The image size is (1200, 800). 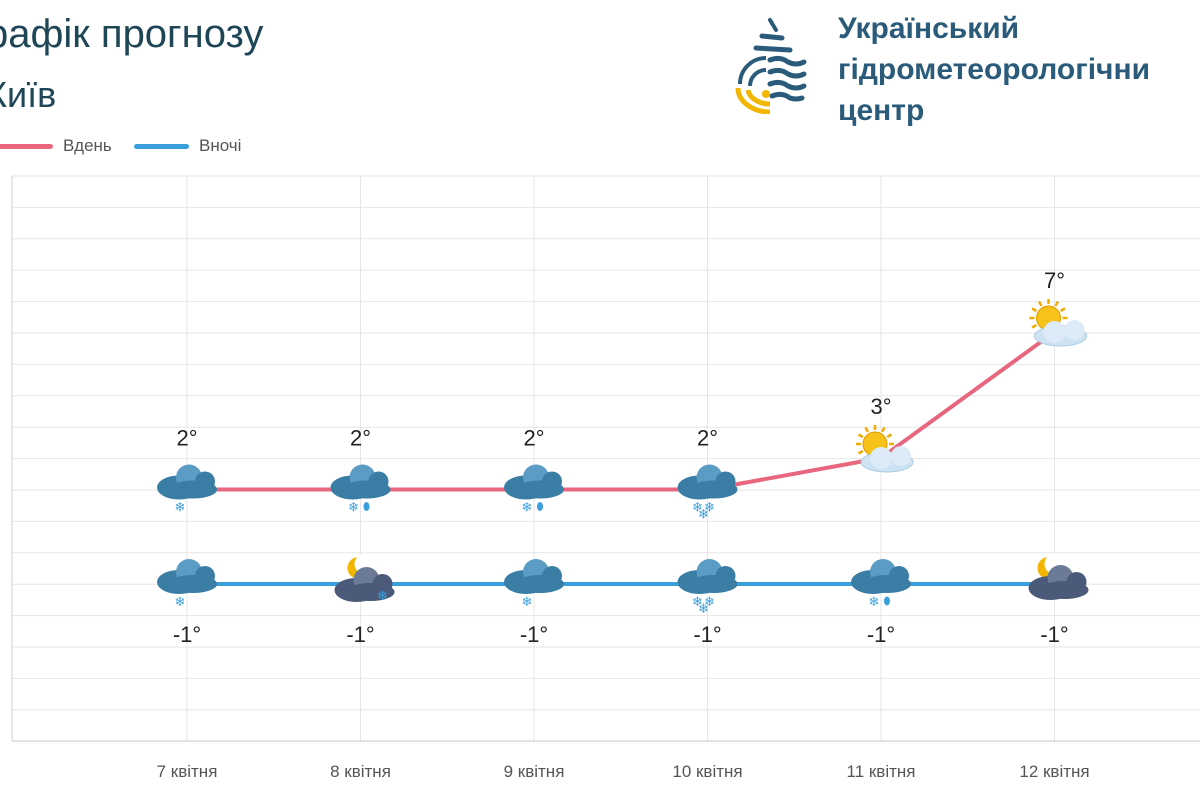 I want to click on city-name: Київ, so click(x=28, y=94).